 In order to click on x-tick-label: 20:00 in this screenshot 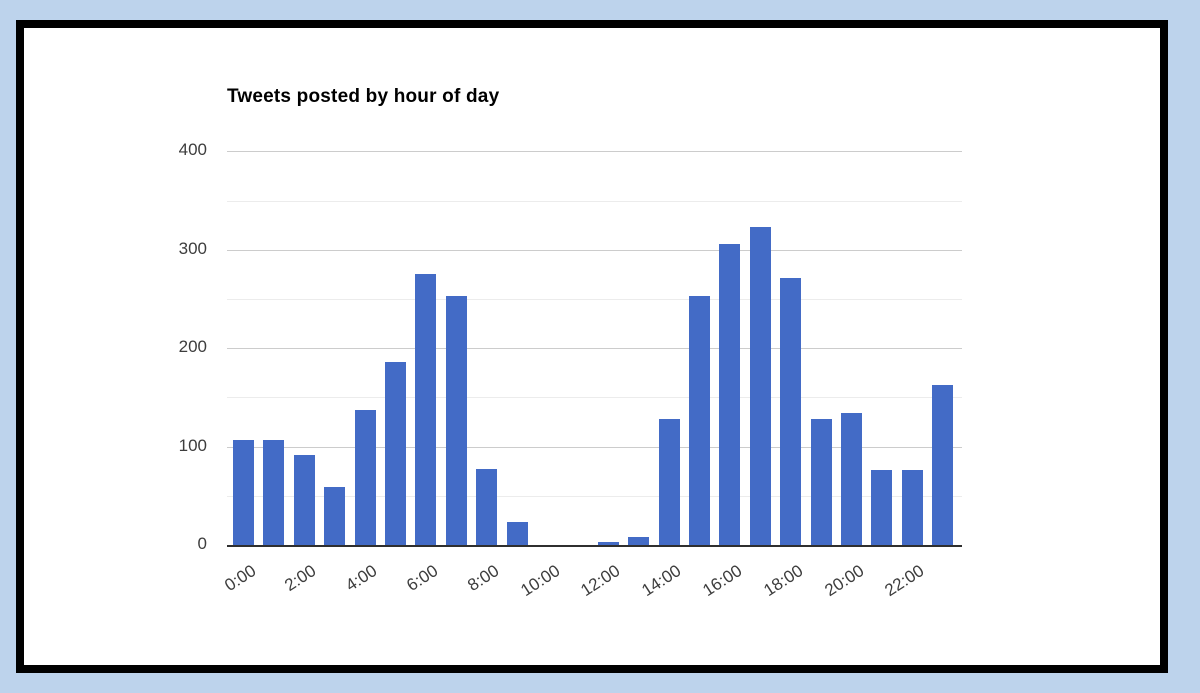, I will do `click(843, 581)`.